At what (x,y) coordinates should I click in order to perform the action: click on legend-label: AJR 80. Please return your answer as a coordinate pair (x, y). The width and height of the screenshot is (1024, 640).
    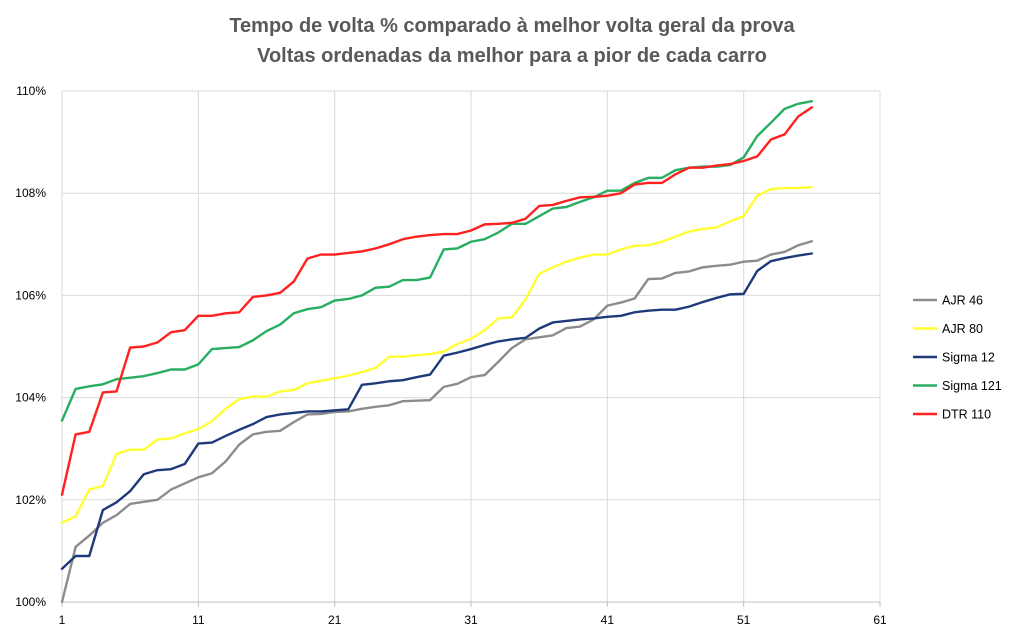
    Looking at the image, I should click on (962, 329).